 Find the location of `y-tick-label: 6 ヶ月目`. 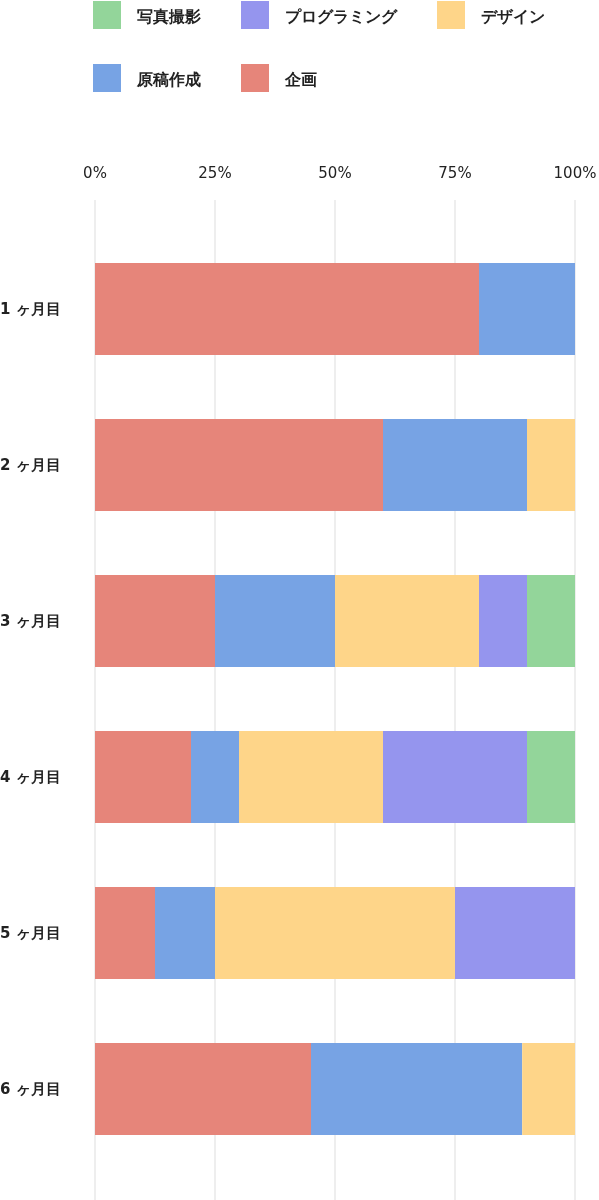

y-tick-label: 6 ヶ月目 is located at coordinates (30, 1089).